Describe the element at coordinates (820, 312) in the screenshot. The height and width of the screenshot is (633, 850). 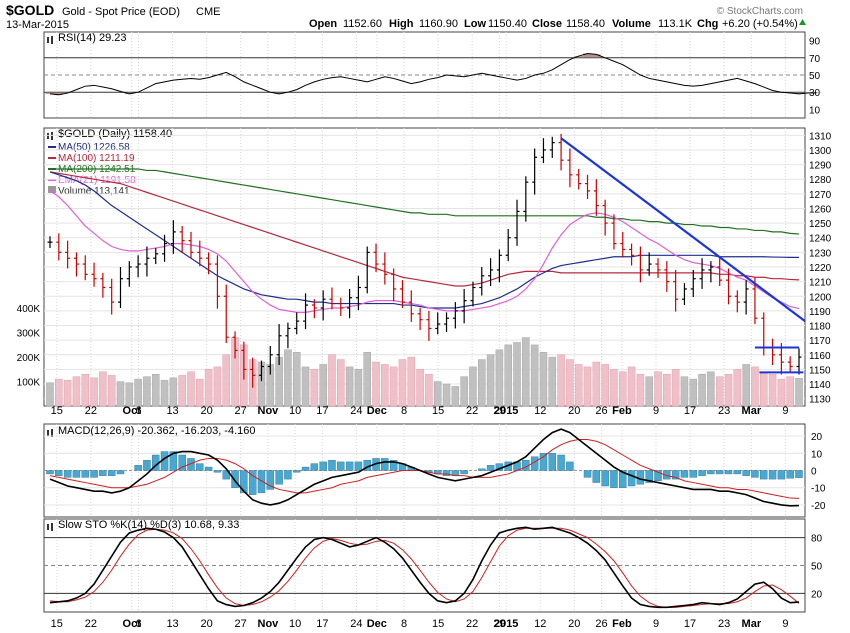
I see `price-y-tick-label: 1190` at that location.